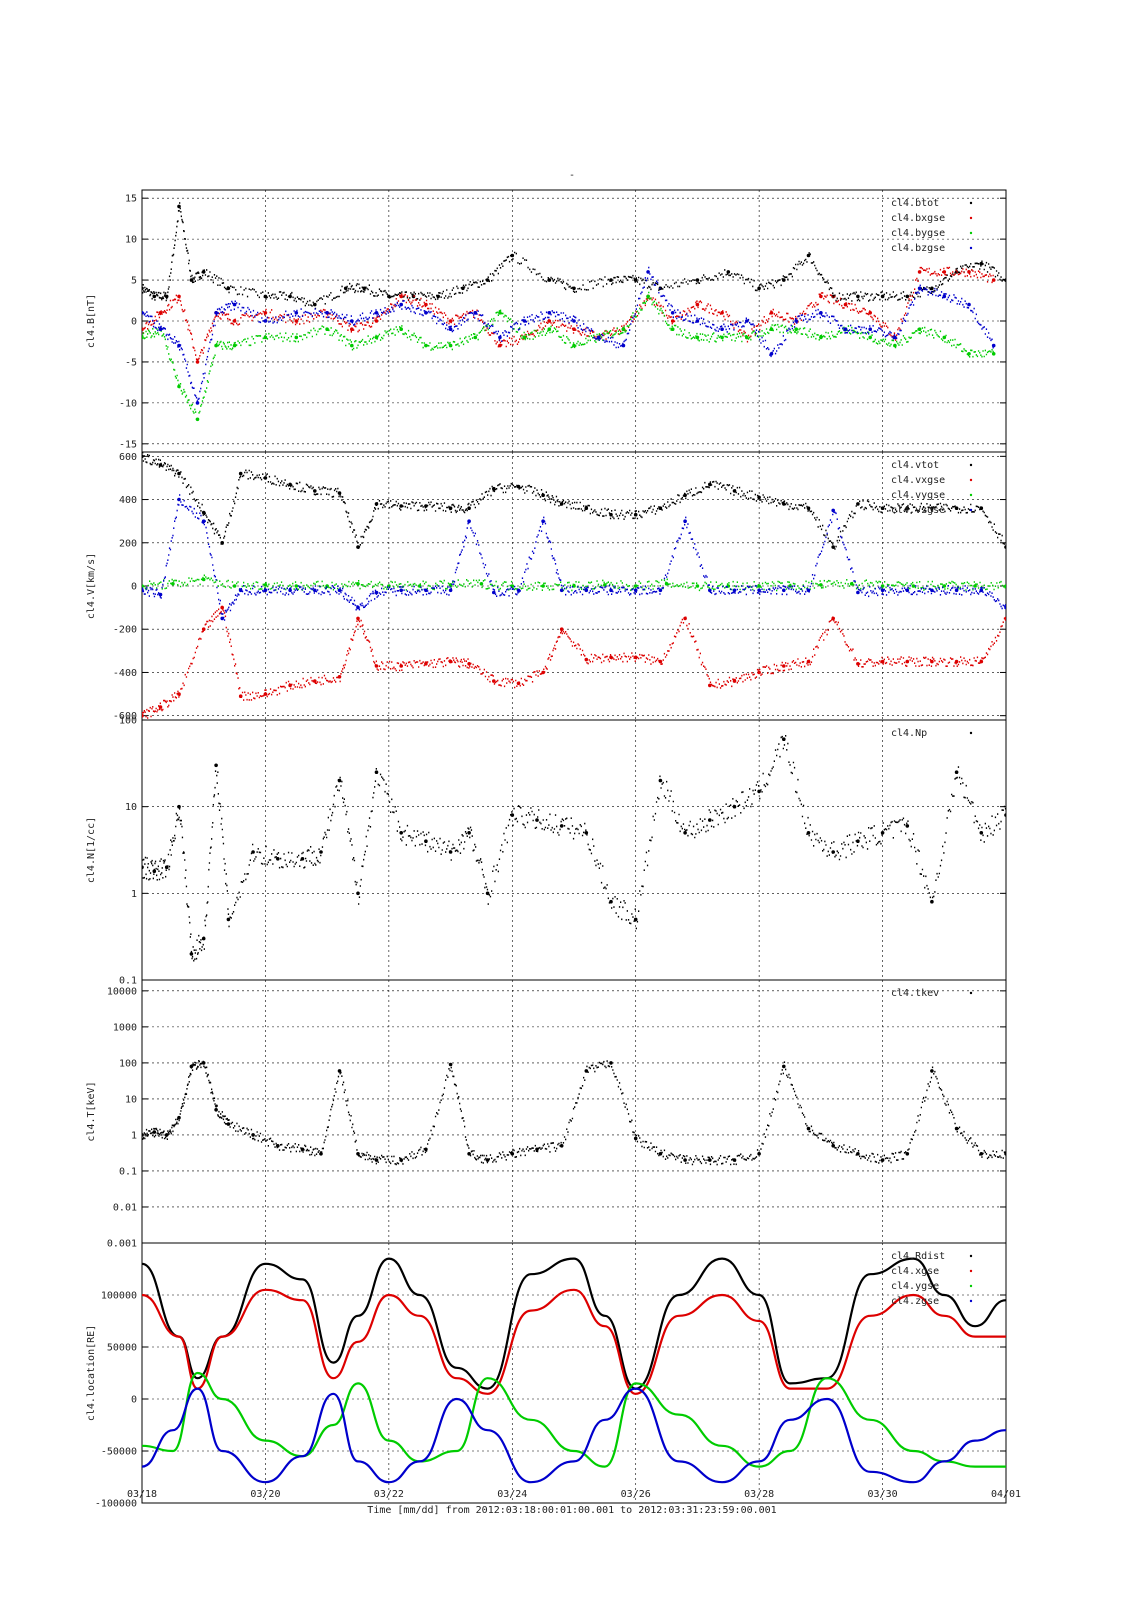  Describe the element at coordinates (119, 1296) in the screenshot. I see `y-tick-label: 100000` at that location.